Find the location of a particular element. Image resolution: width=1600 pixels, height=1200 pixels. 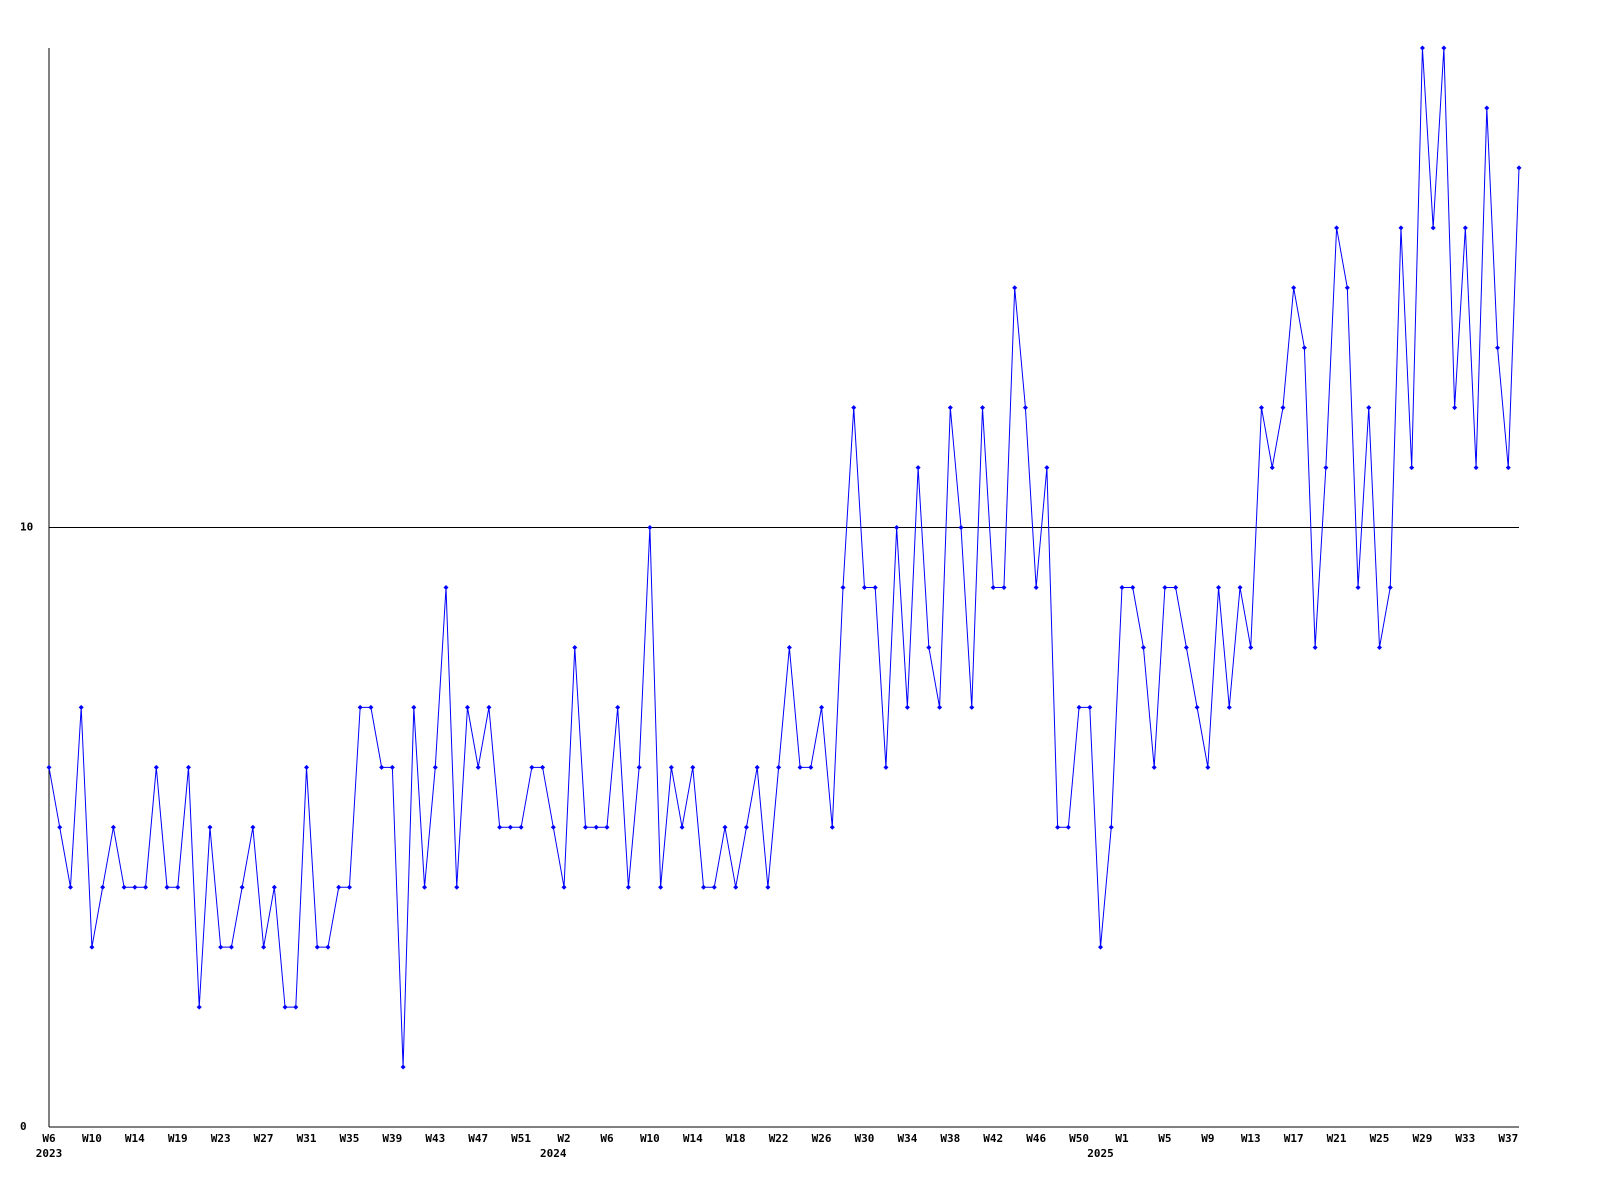

year-label: 2023 is located at coordinates (49, 1153).